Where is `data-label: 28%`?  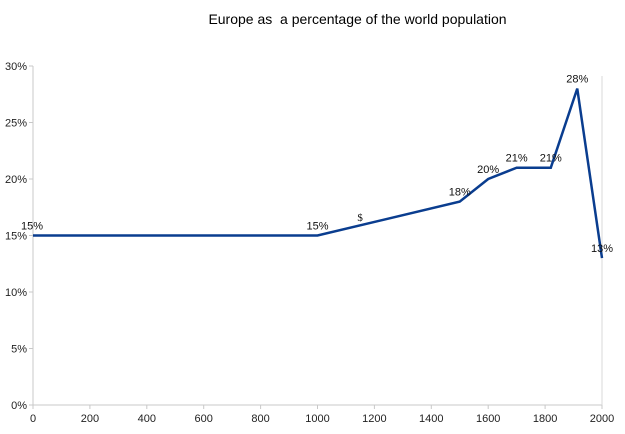 data-label: 28% is located at coordinates (577, 80).